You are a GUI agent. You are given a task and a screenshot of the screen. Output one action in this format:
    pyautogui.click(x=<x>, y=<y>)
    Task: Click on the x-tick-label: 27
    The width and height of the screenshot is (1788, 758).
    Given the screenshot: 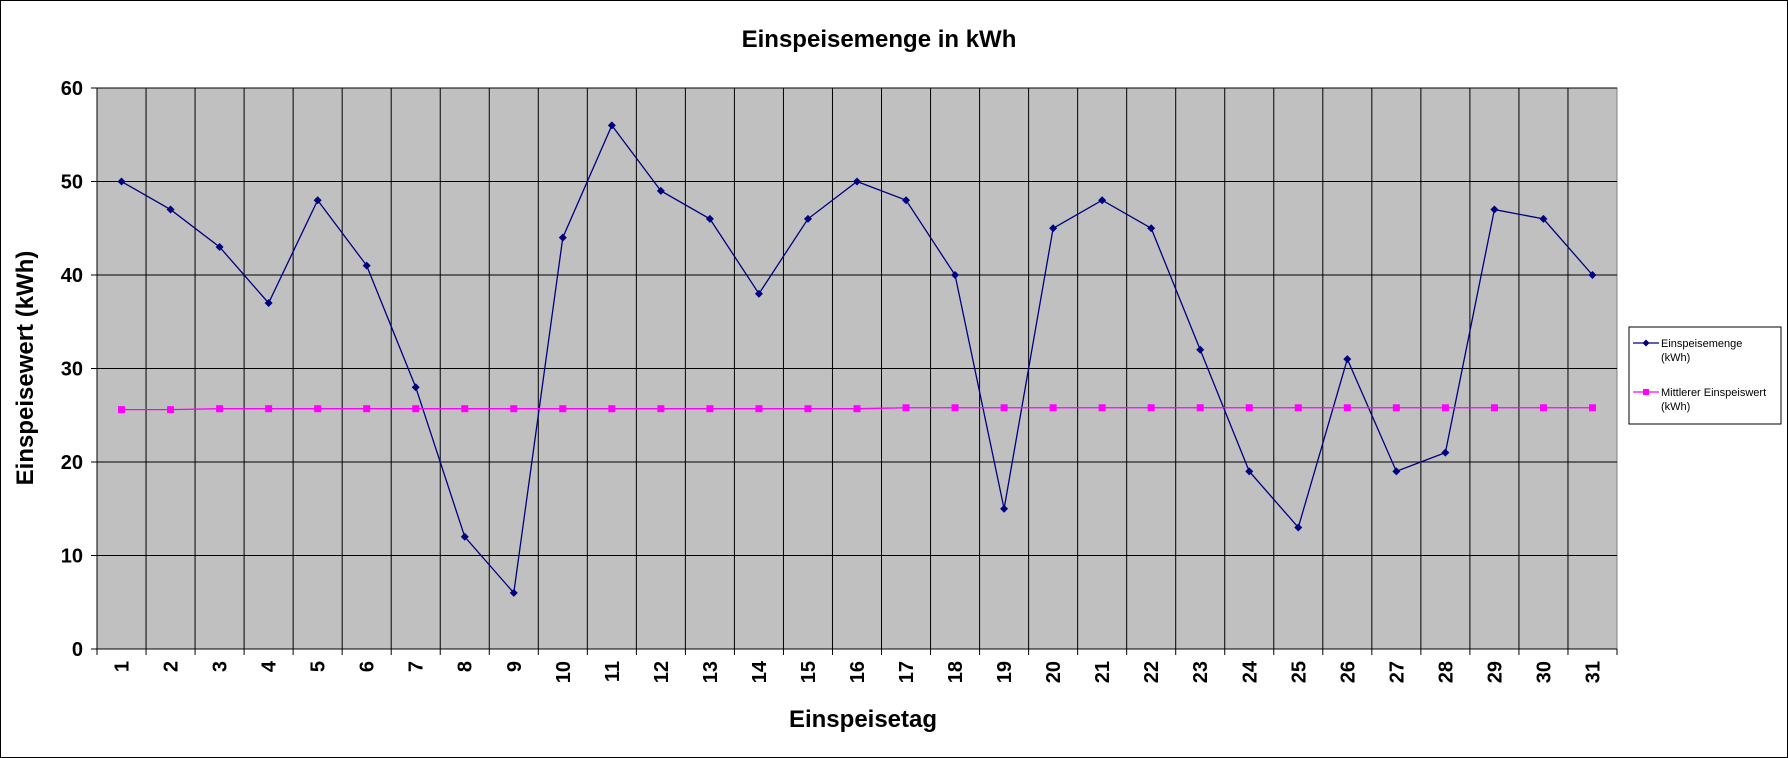 What is the action you would take?
    pyautogui.click(x=1397, y=672)
    